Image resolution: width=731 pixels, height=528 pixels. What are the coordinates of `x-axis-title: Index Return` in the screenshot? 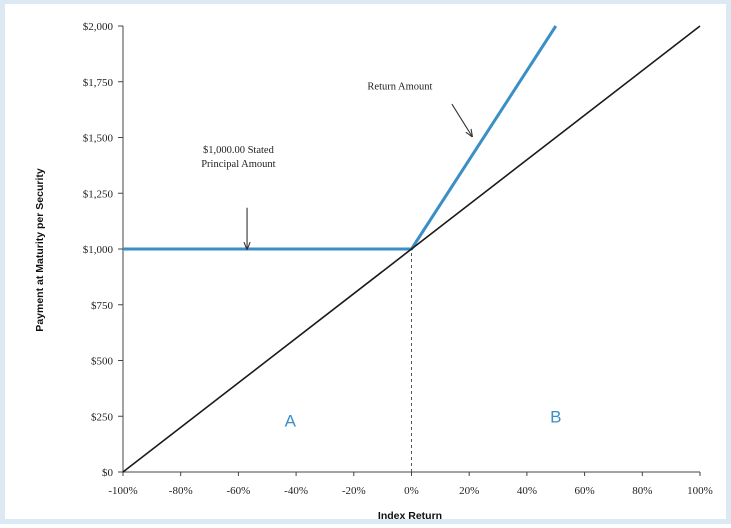 It's located at (410, 516).